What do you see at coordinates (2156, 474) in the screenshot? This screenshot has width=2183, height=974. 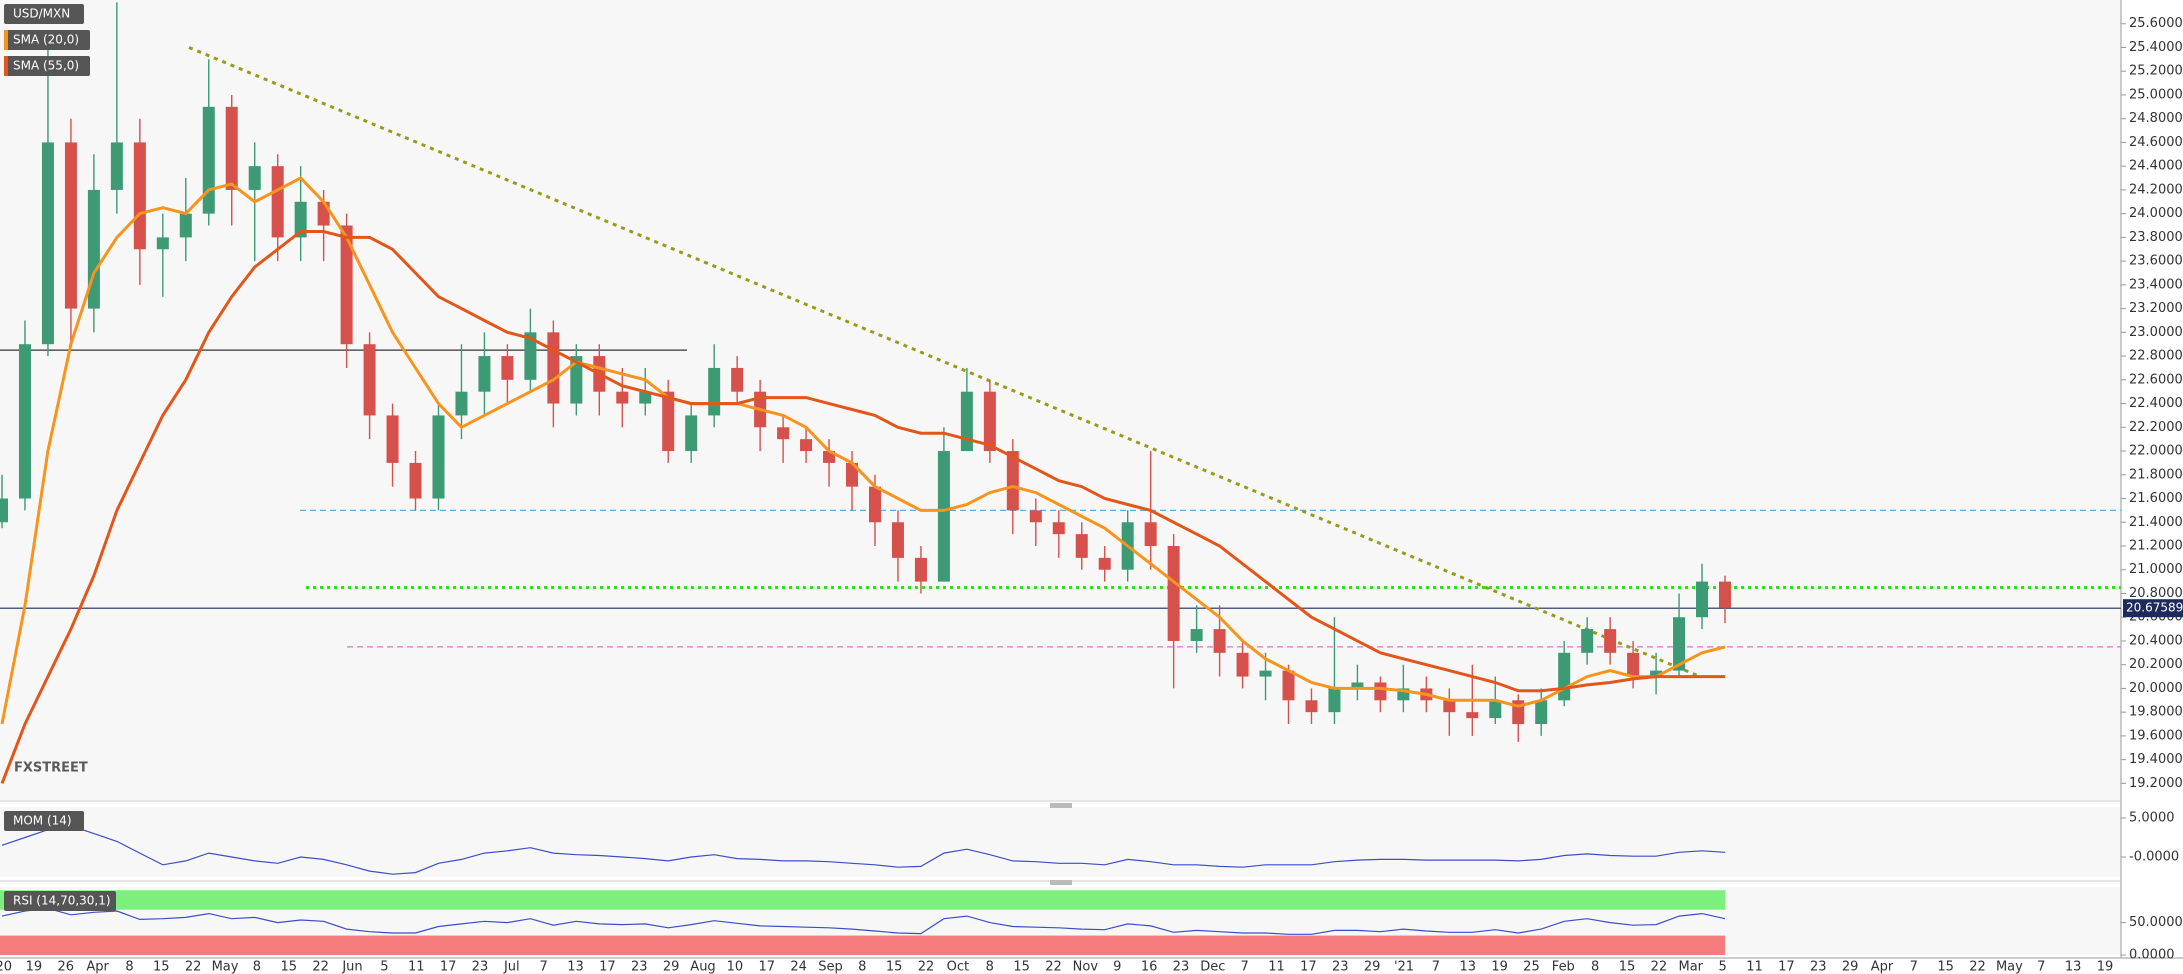 I see `y-tick-label: 21.8000` at bounding box center [2156, 474].